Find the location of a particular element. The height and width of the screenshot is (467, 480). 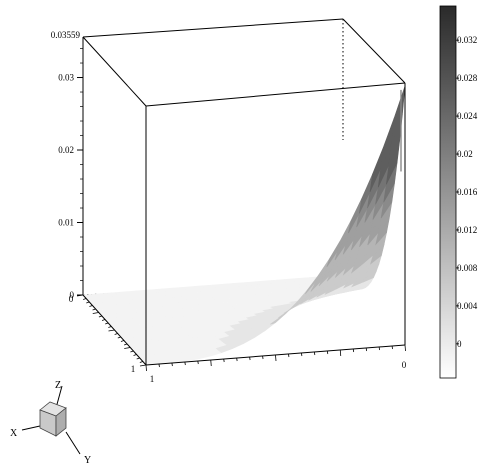

front-axis-left-label: 1 is located at coordinates (152, 379).